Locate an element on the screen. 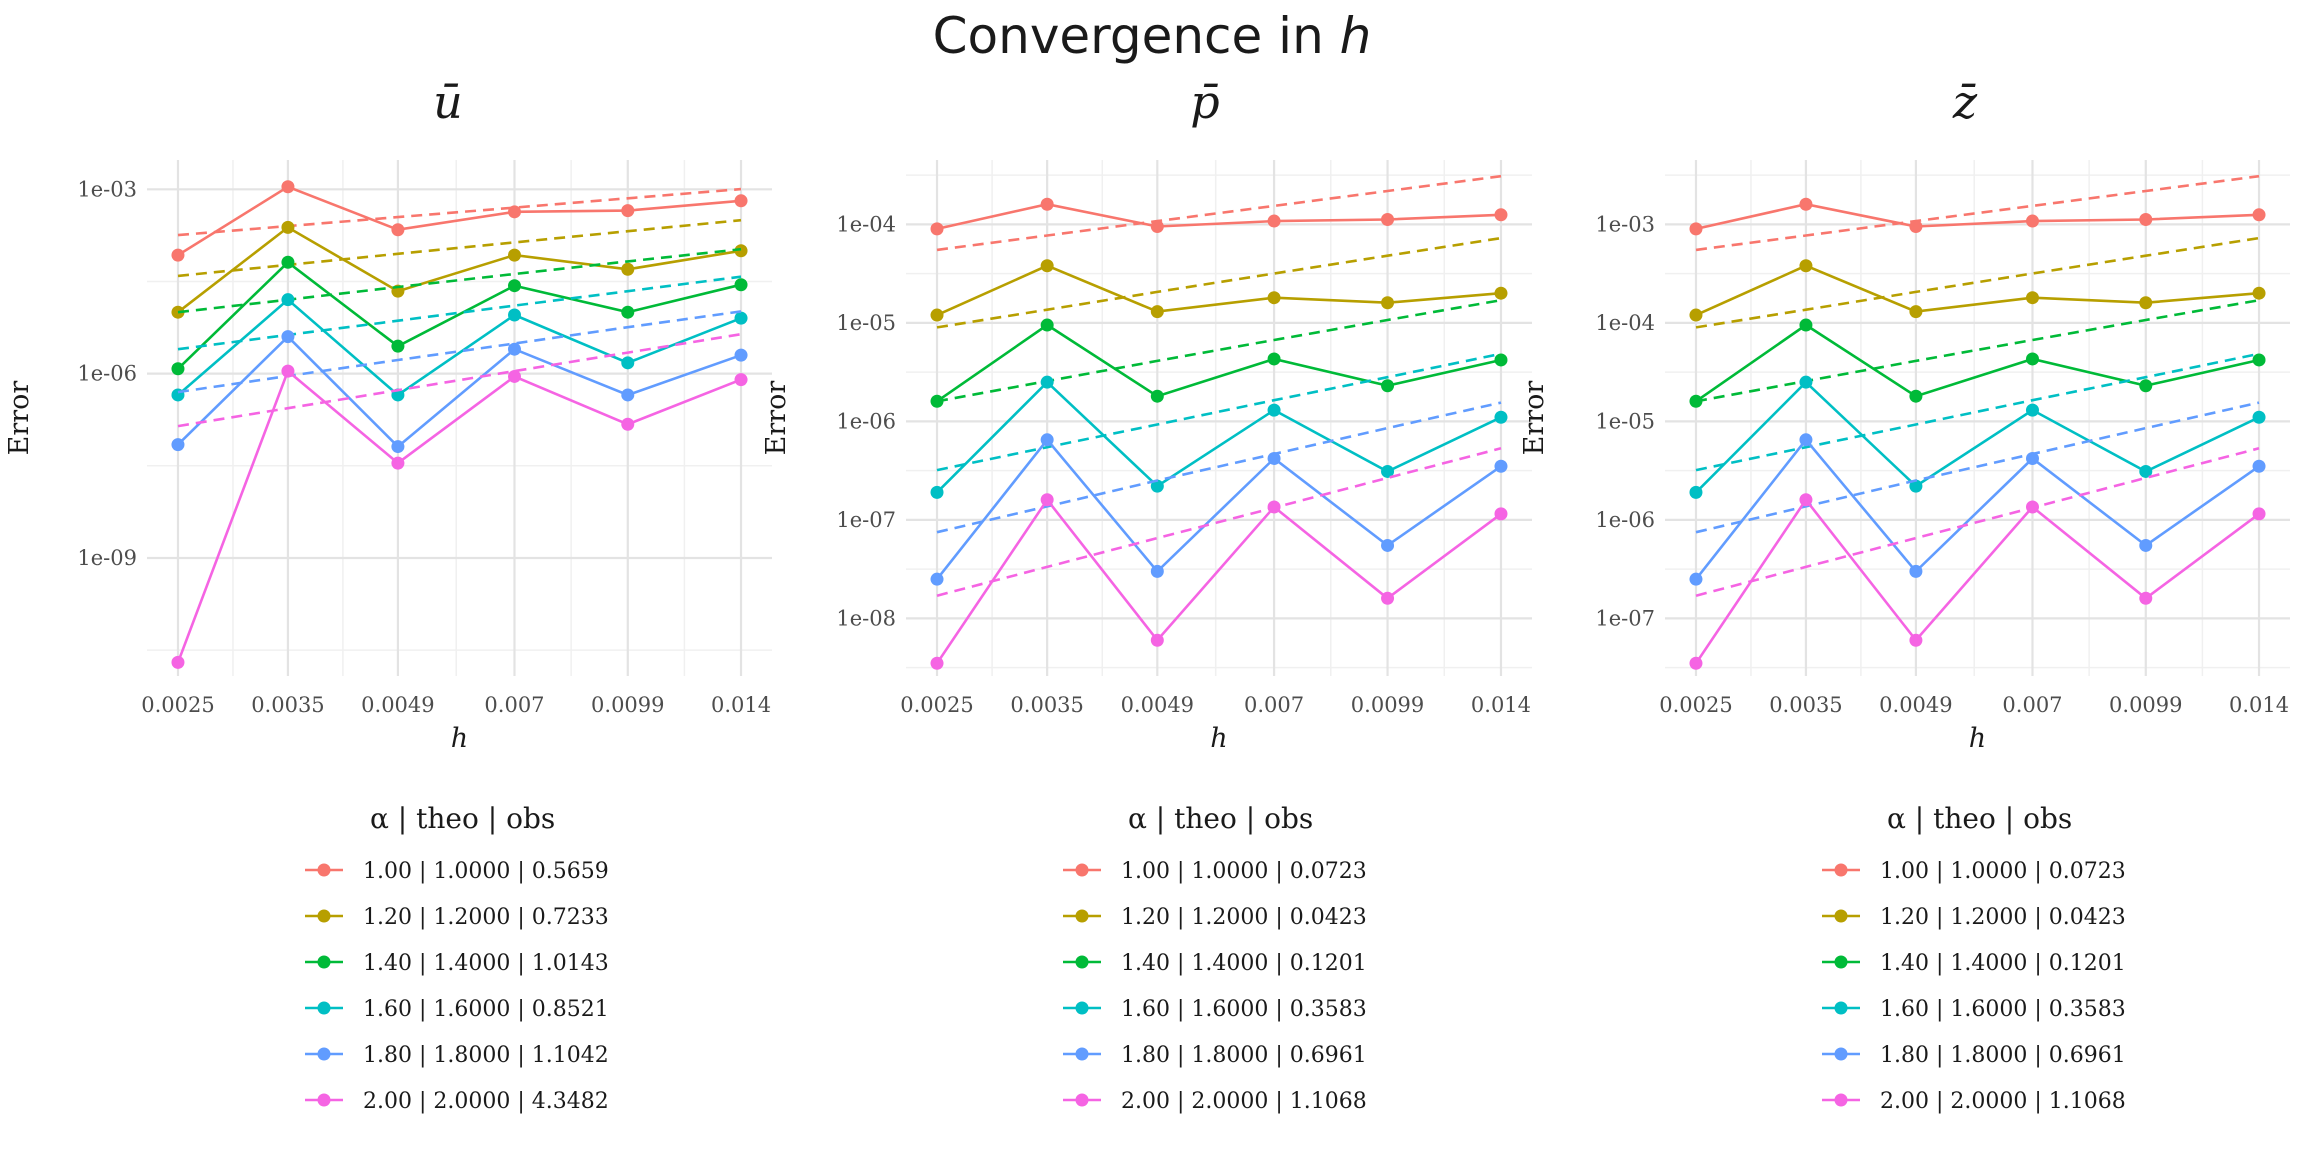 The width and height of the screenshot is (2304, 1152). legend-label: 1.00 | 1.0000 | 0.0723 is located at coordinates (1244, 871).